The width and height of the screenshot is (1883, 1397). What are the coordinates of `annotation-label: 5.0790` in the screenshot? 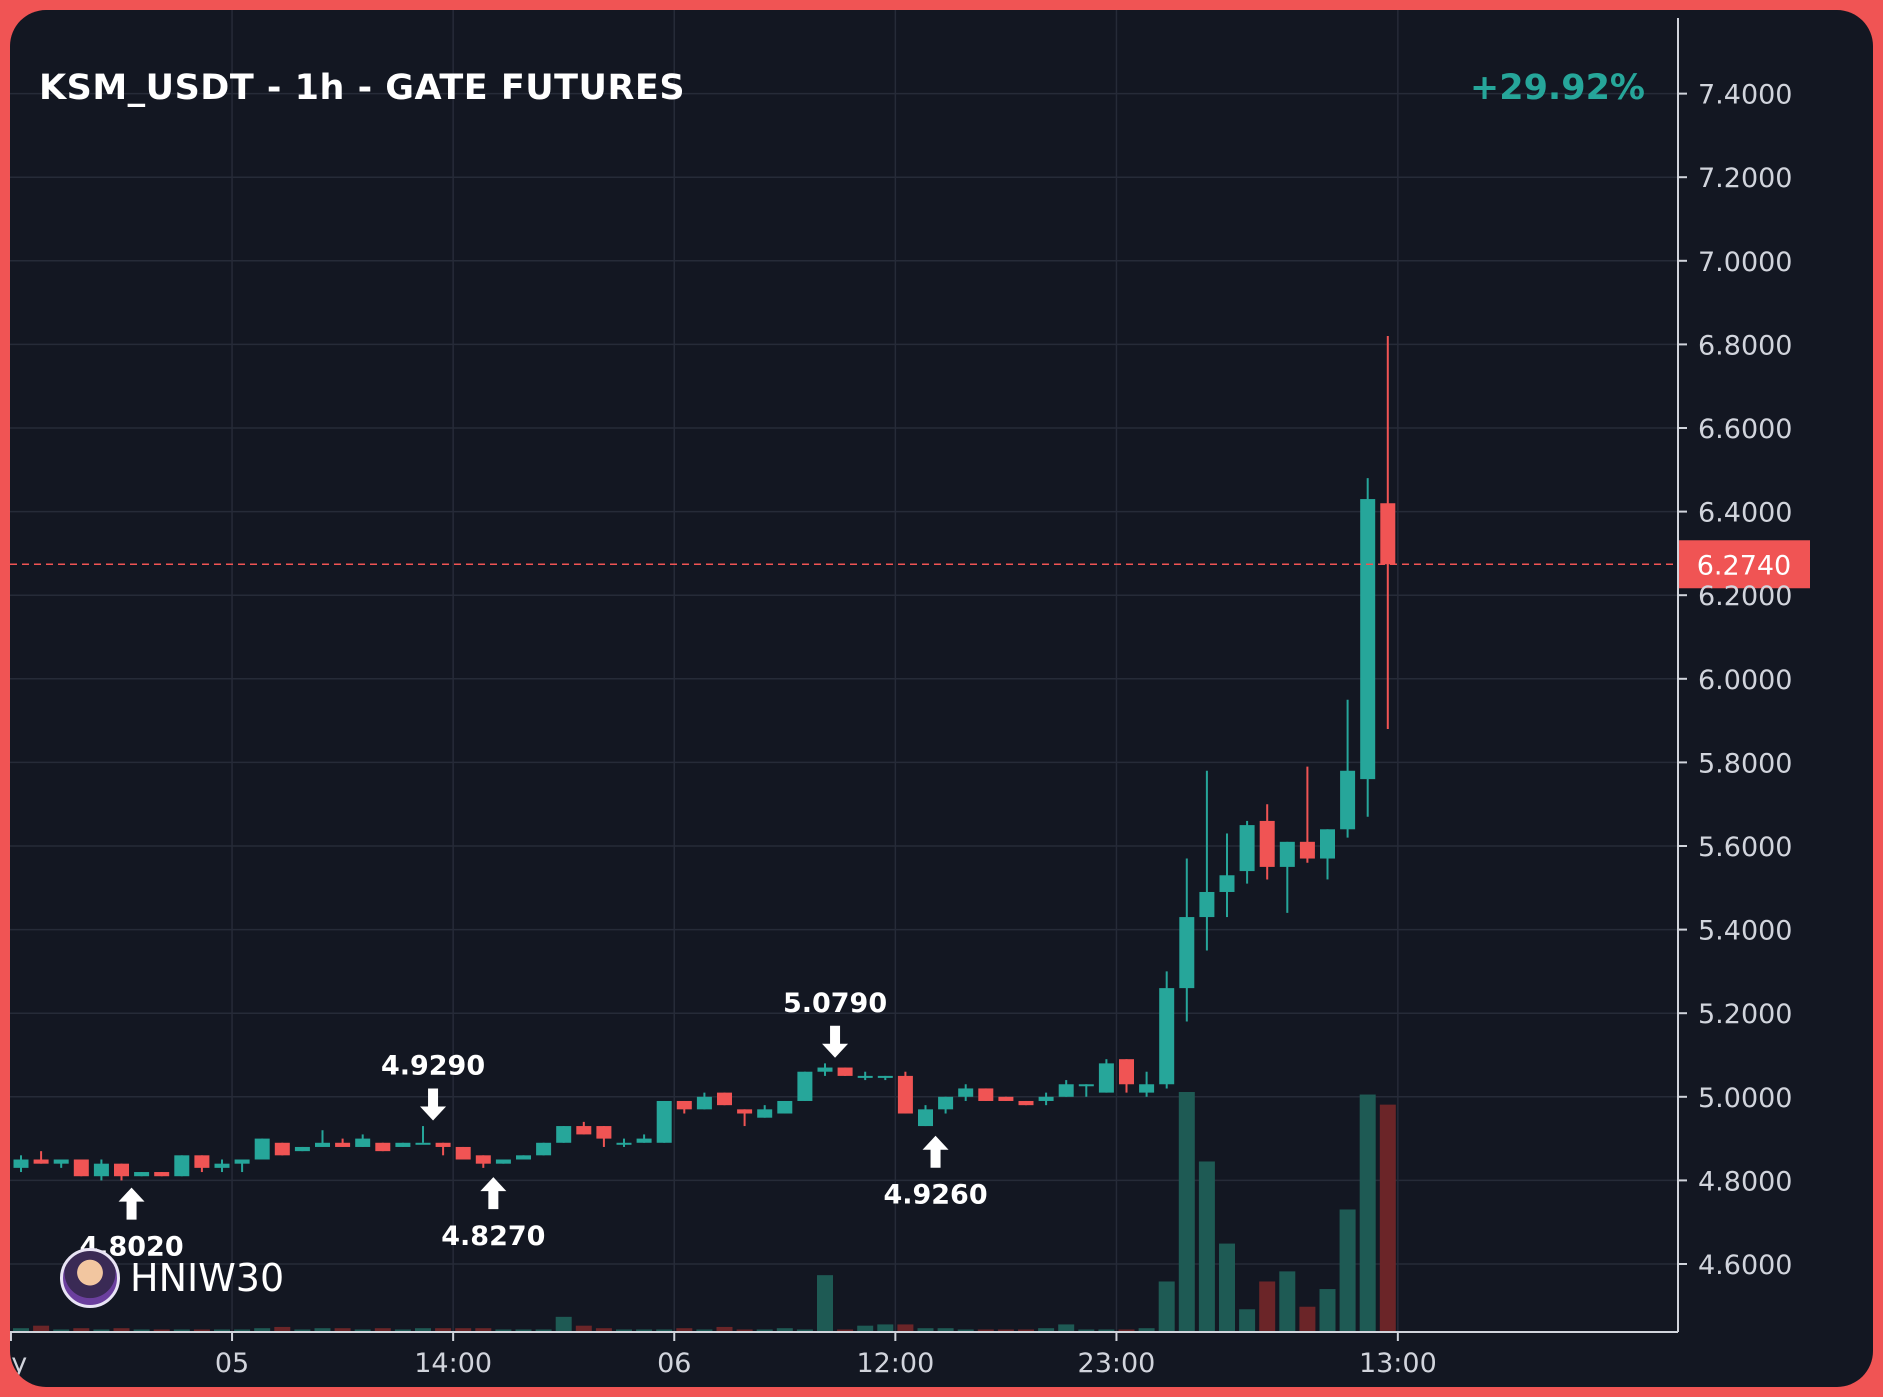 It's located at (835, 1003).